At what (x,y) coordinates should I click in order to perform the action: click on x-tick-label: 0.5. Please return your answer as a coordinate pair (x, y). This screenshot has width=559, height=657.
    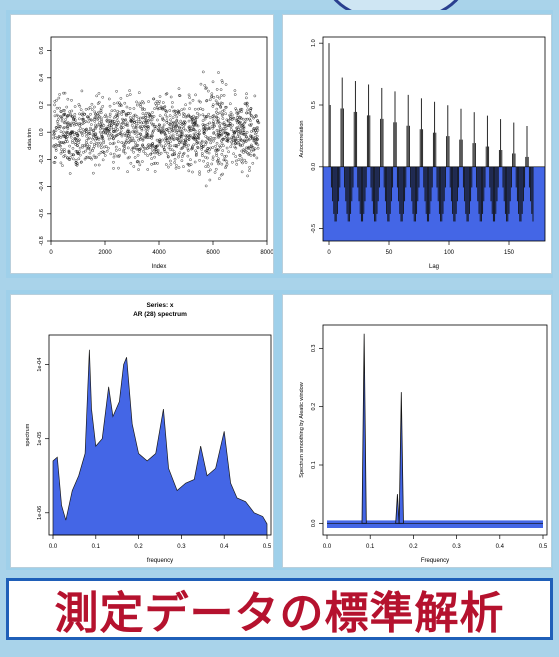
    Looking at the image, I should click on (267, 547).